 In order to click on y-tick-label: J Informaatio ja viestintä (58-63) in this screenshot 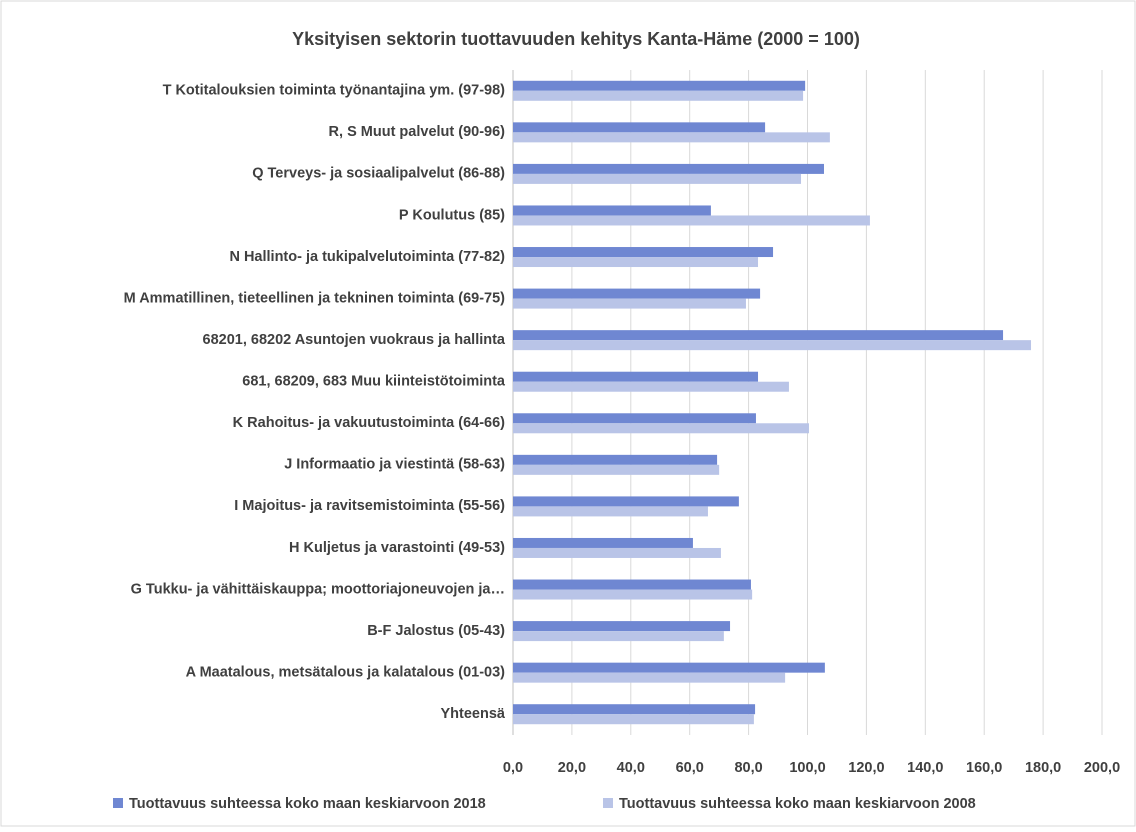, I will do `click(394, 465)`.